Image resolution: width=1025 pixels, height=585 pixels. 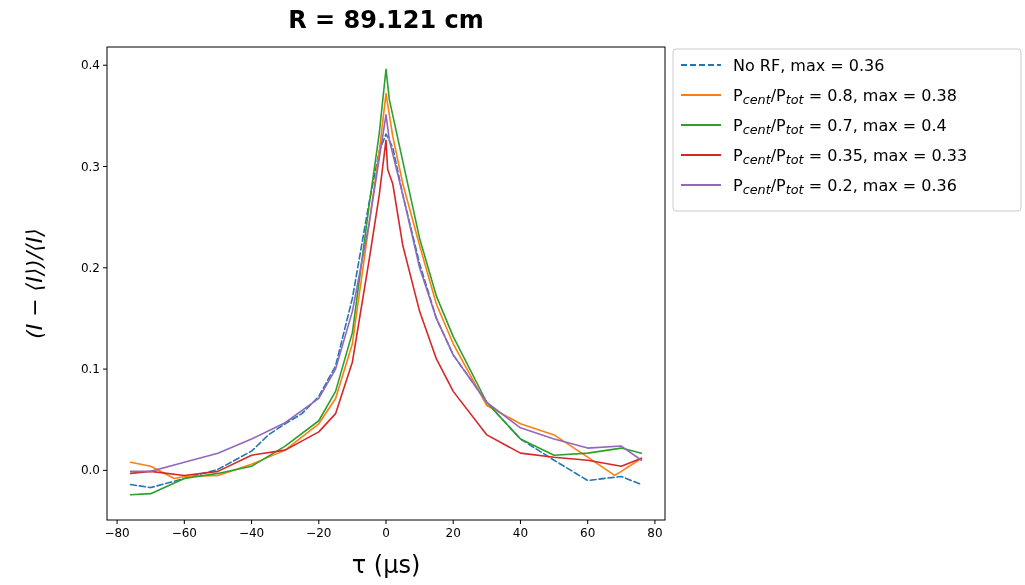 I want to click on y-tick-label: 0.3, so click(x=90, y=166).